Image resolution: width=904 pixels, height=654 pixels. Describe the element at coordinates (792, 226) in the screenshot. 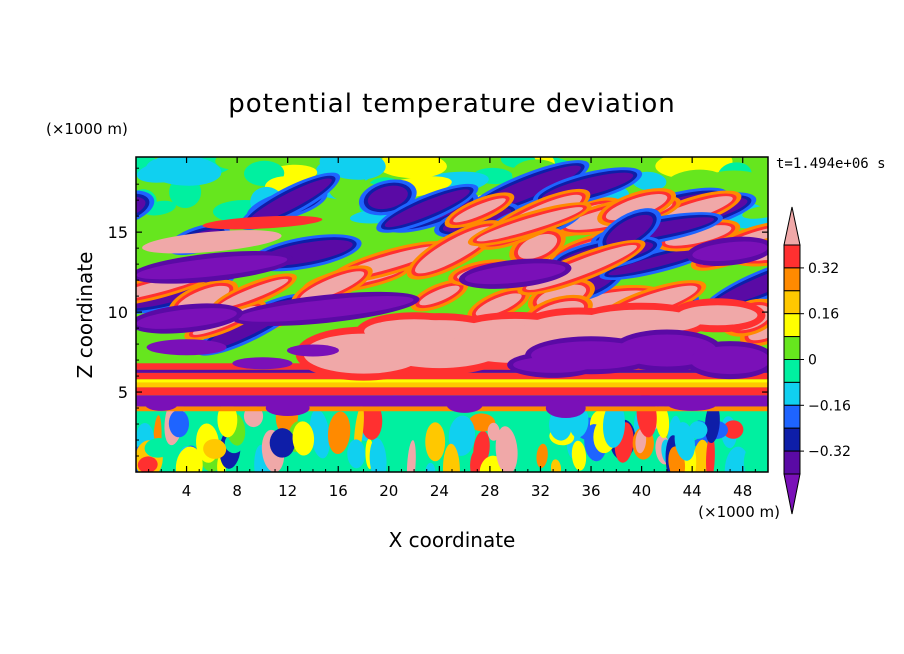

I see `colorbar-top-arrow` at that location.